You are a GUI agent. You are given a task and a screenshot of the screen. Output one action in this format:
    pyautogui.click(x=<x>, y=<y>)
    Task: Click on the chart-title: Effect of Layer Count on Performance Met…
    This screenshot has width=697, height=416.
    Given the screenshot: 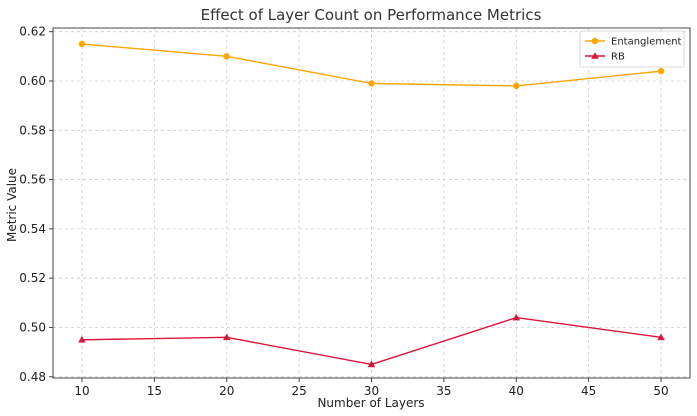 What is the action you would take?
    pyautogui.click(x=371, y=15)
    